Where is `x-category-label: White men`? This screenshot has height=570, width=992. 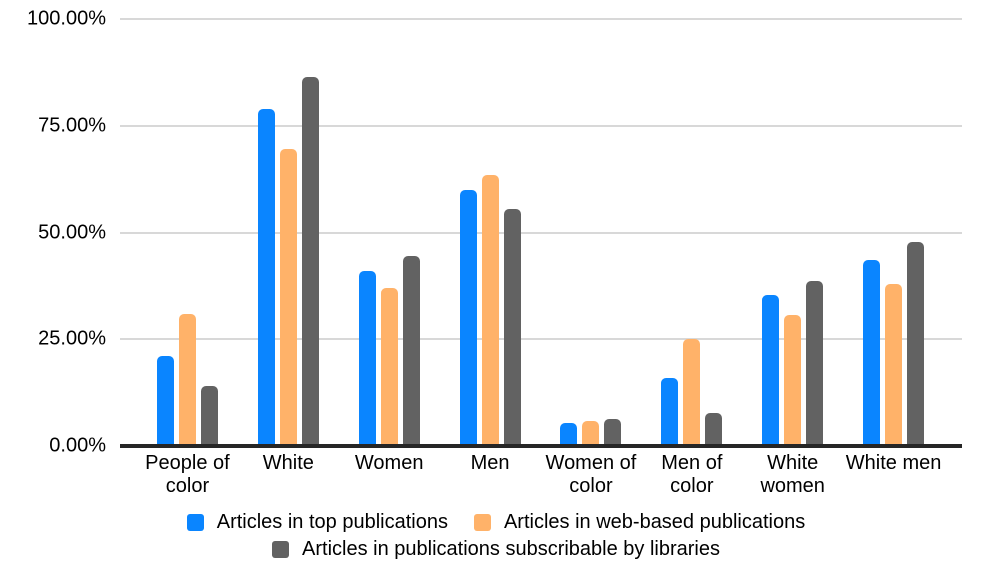 x-category-label: White men is located at coordinates (893, 463).